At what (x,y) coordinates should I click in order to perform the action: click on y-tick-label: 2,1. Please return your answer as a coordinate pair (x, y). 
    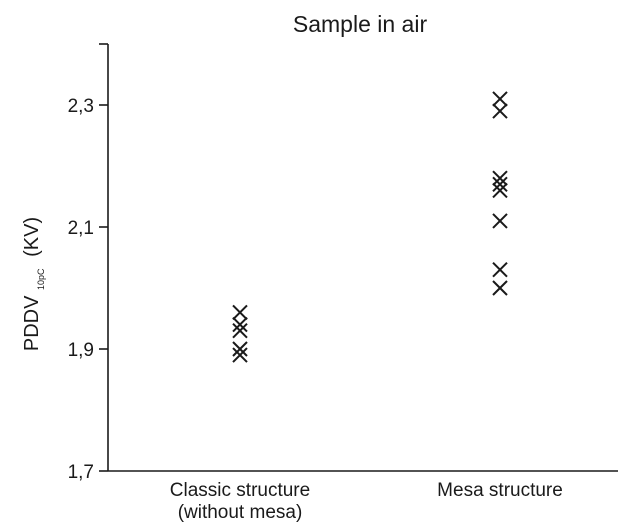
    Looking at the image, I should click on (81, 228).